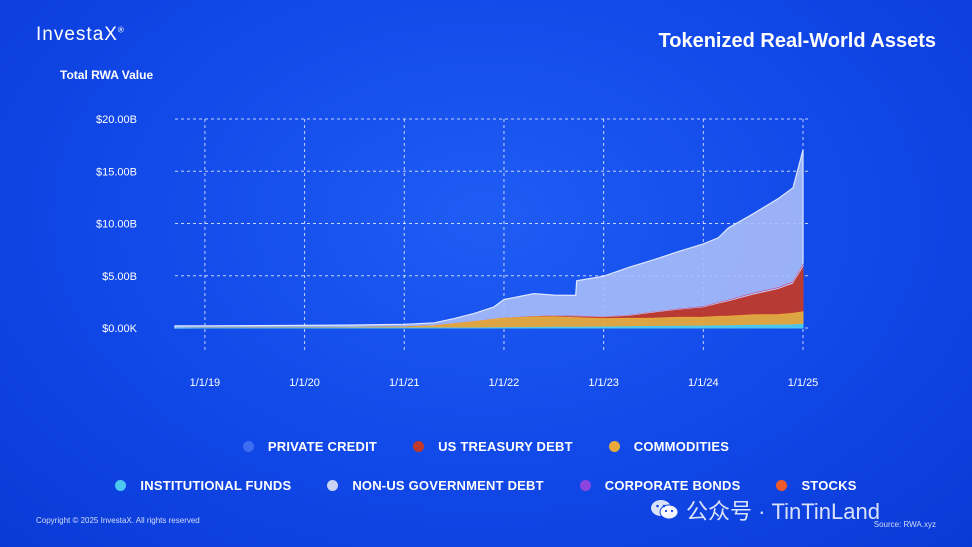 This screenshot has height=547, width=972. I want to click on x-tick-label: 1/1/19, so click(205, 383).